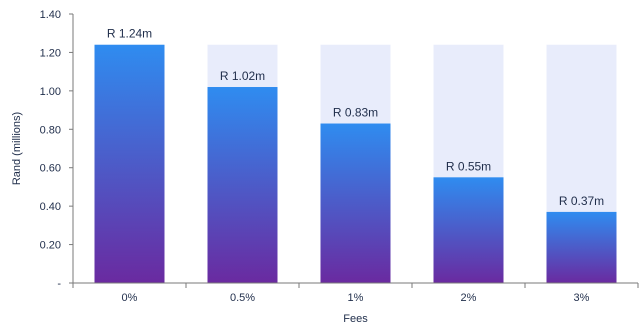  I want to click on y-tick-label: 1.00, so click(50, 92).